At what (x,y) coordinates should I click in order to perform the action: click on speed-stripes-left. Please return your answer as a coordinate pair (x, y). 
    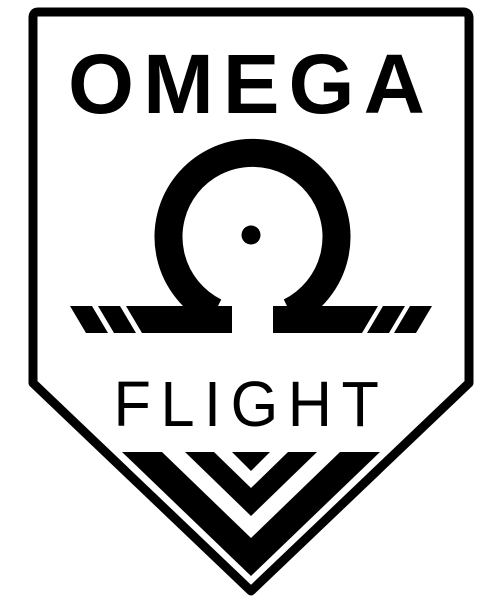
    Looking at the image, I should click on (115, 319).